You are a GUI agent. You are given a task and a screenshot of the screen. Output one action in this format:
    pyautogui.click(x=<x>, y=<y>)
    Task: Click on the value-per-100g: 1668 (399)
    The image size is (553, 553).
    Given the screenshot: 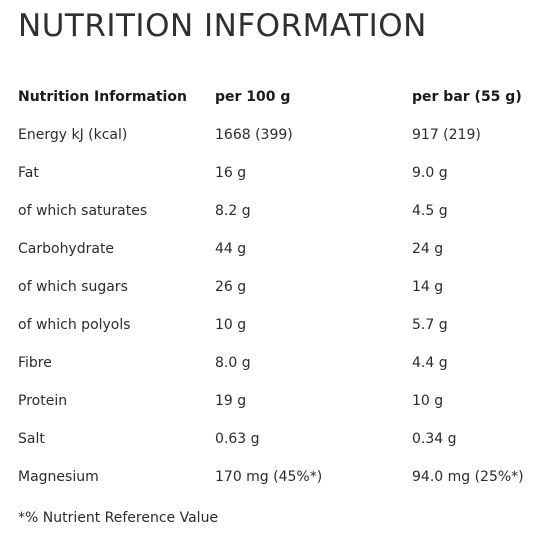 What is the action you would take?
    pyautogui.click(x=254, y=135)
    